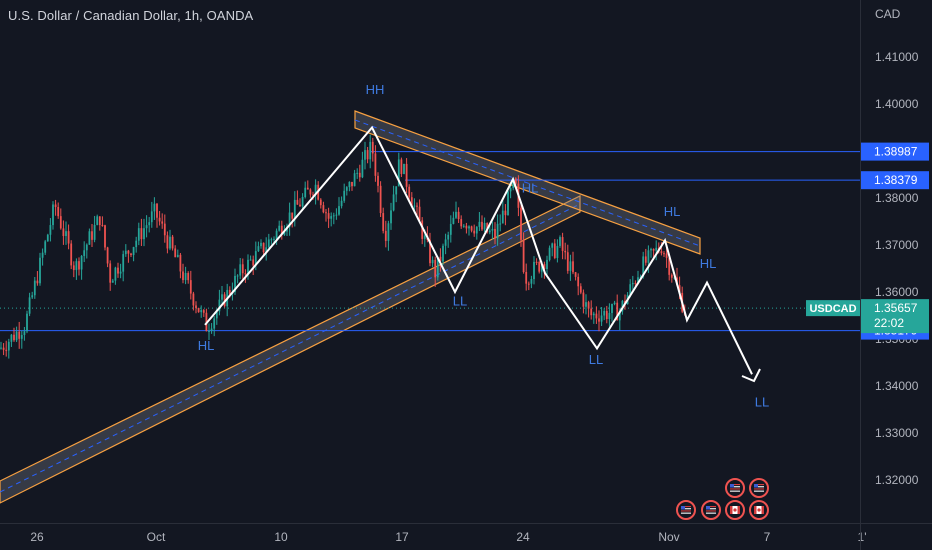  What do you see at coordinates (762, 510) in the screenshot?
I see `flag-band` at bounding box center [762, 510].